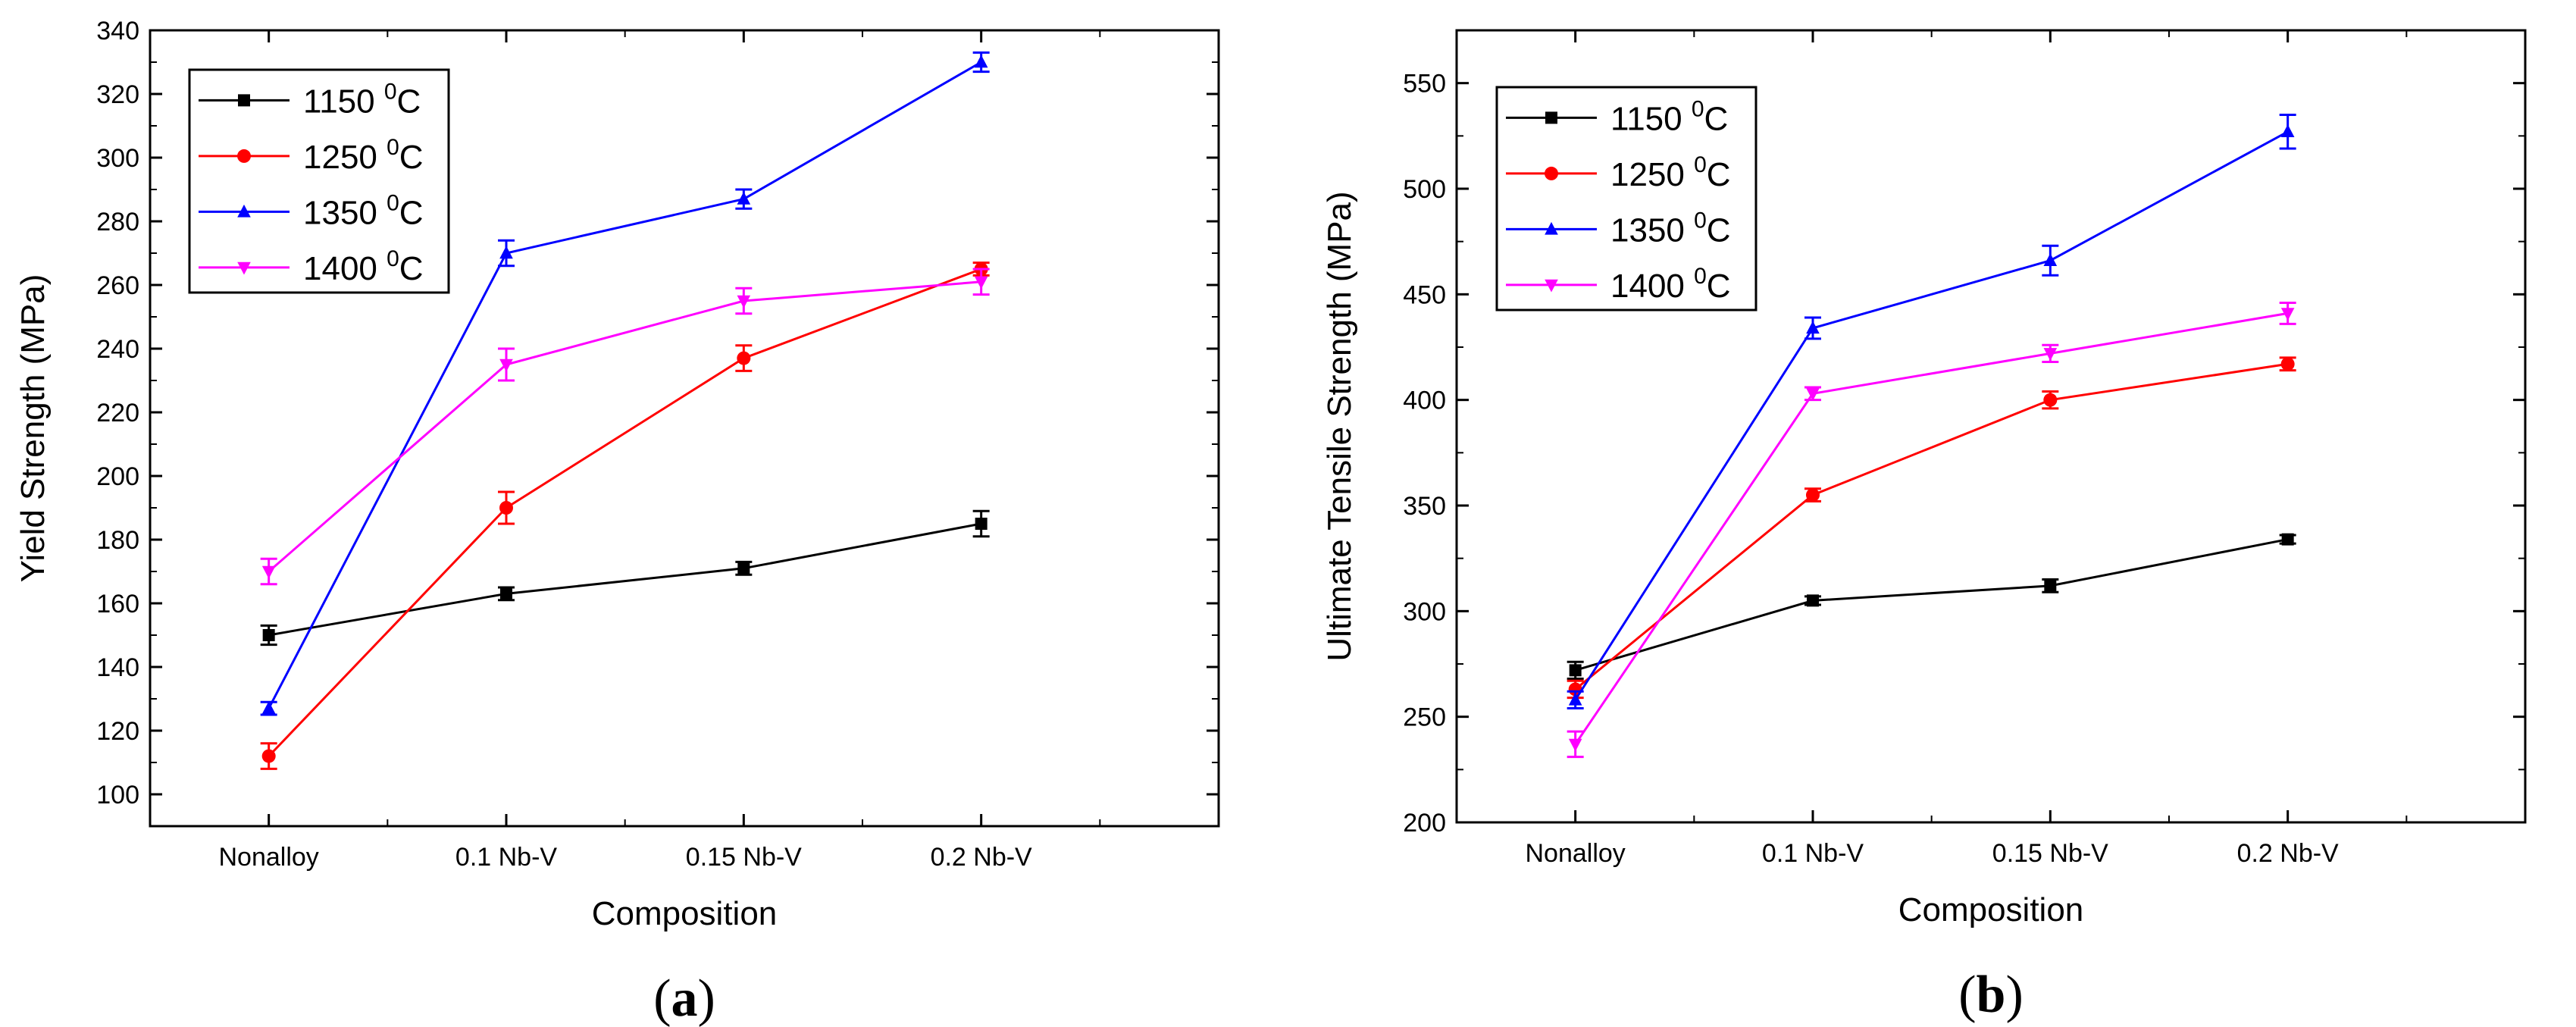  What do you see at coordinates (1991, 995) in the screenshot?
I see `panel-label: (b)` at bounding box center [1991, 995].